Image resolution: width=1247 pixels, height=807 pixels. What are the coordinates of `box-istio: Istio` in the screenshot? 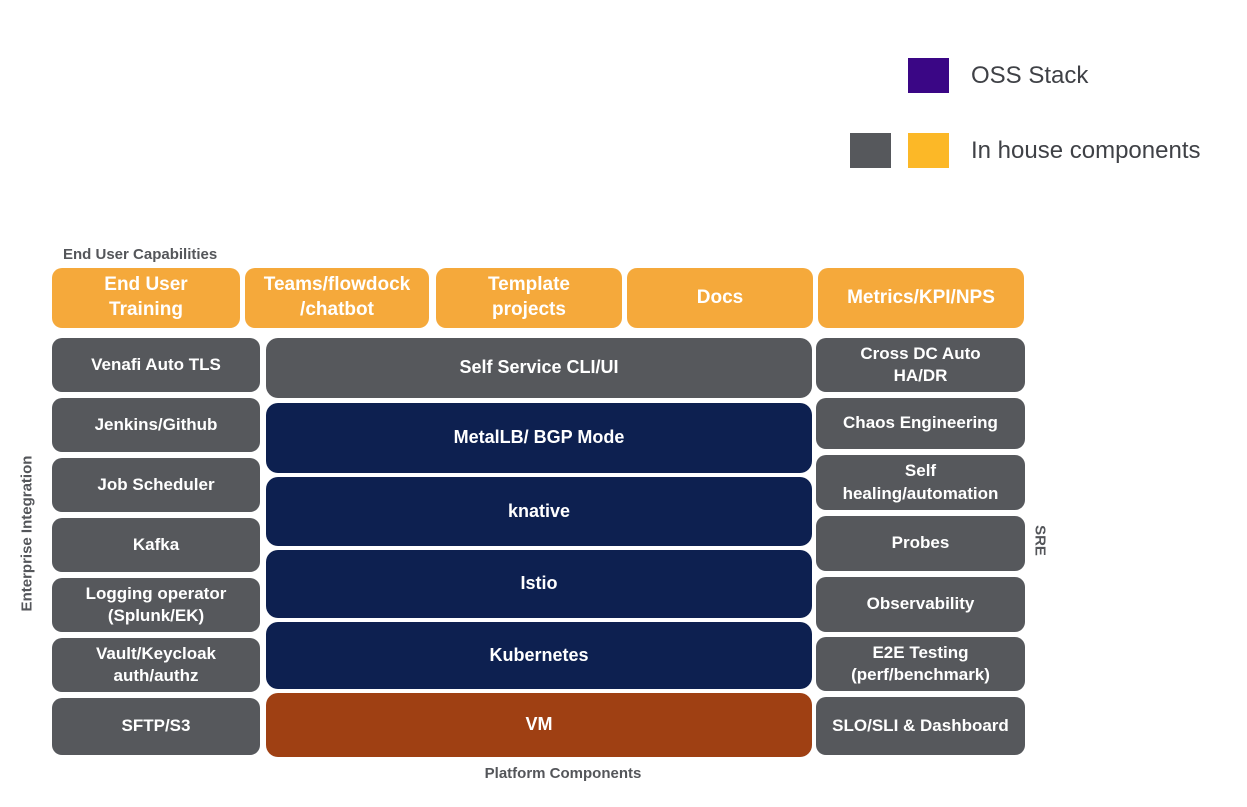 It's located at (539, 584).